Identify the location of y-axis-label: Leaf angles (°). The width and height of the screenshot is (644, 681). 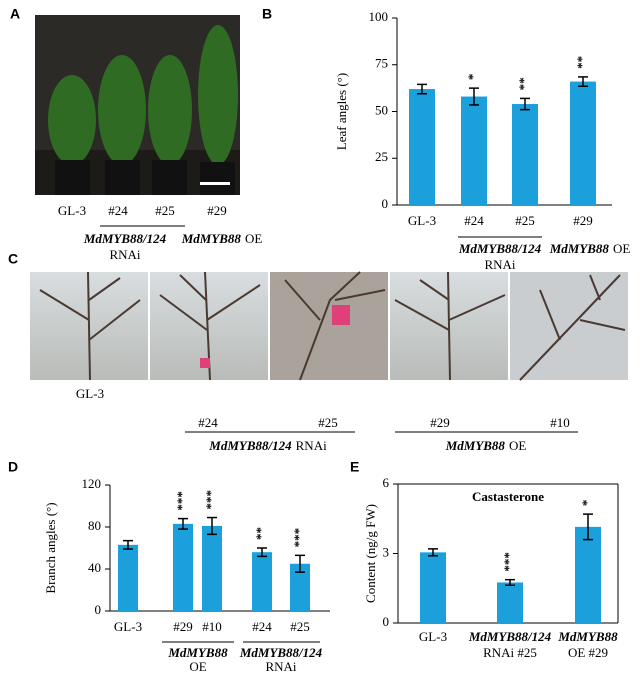
(341, 111).